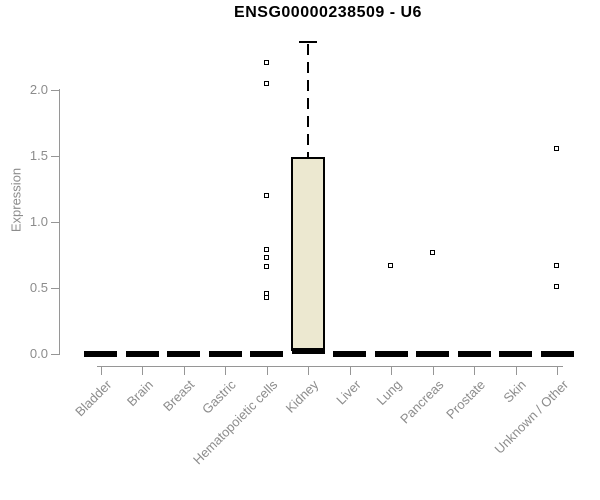  Describe the element at coordinates (38, 89) in the screenshot. I see `y-tick-label: 2.0` at that location.